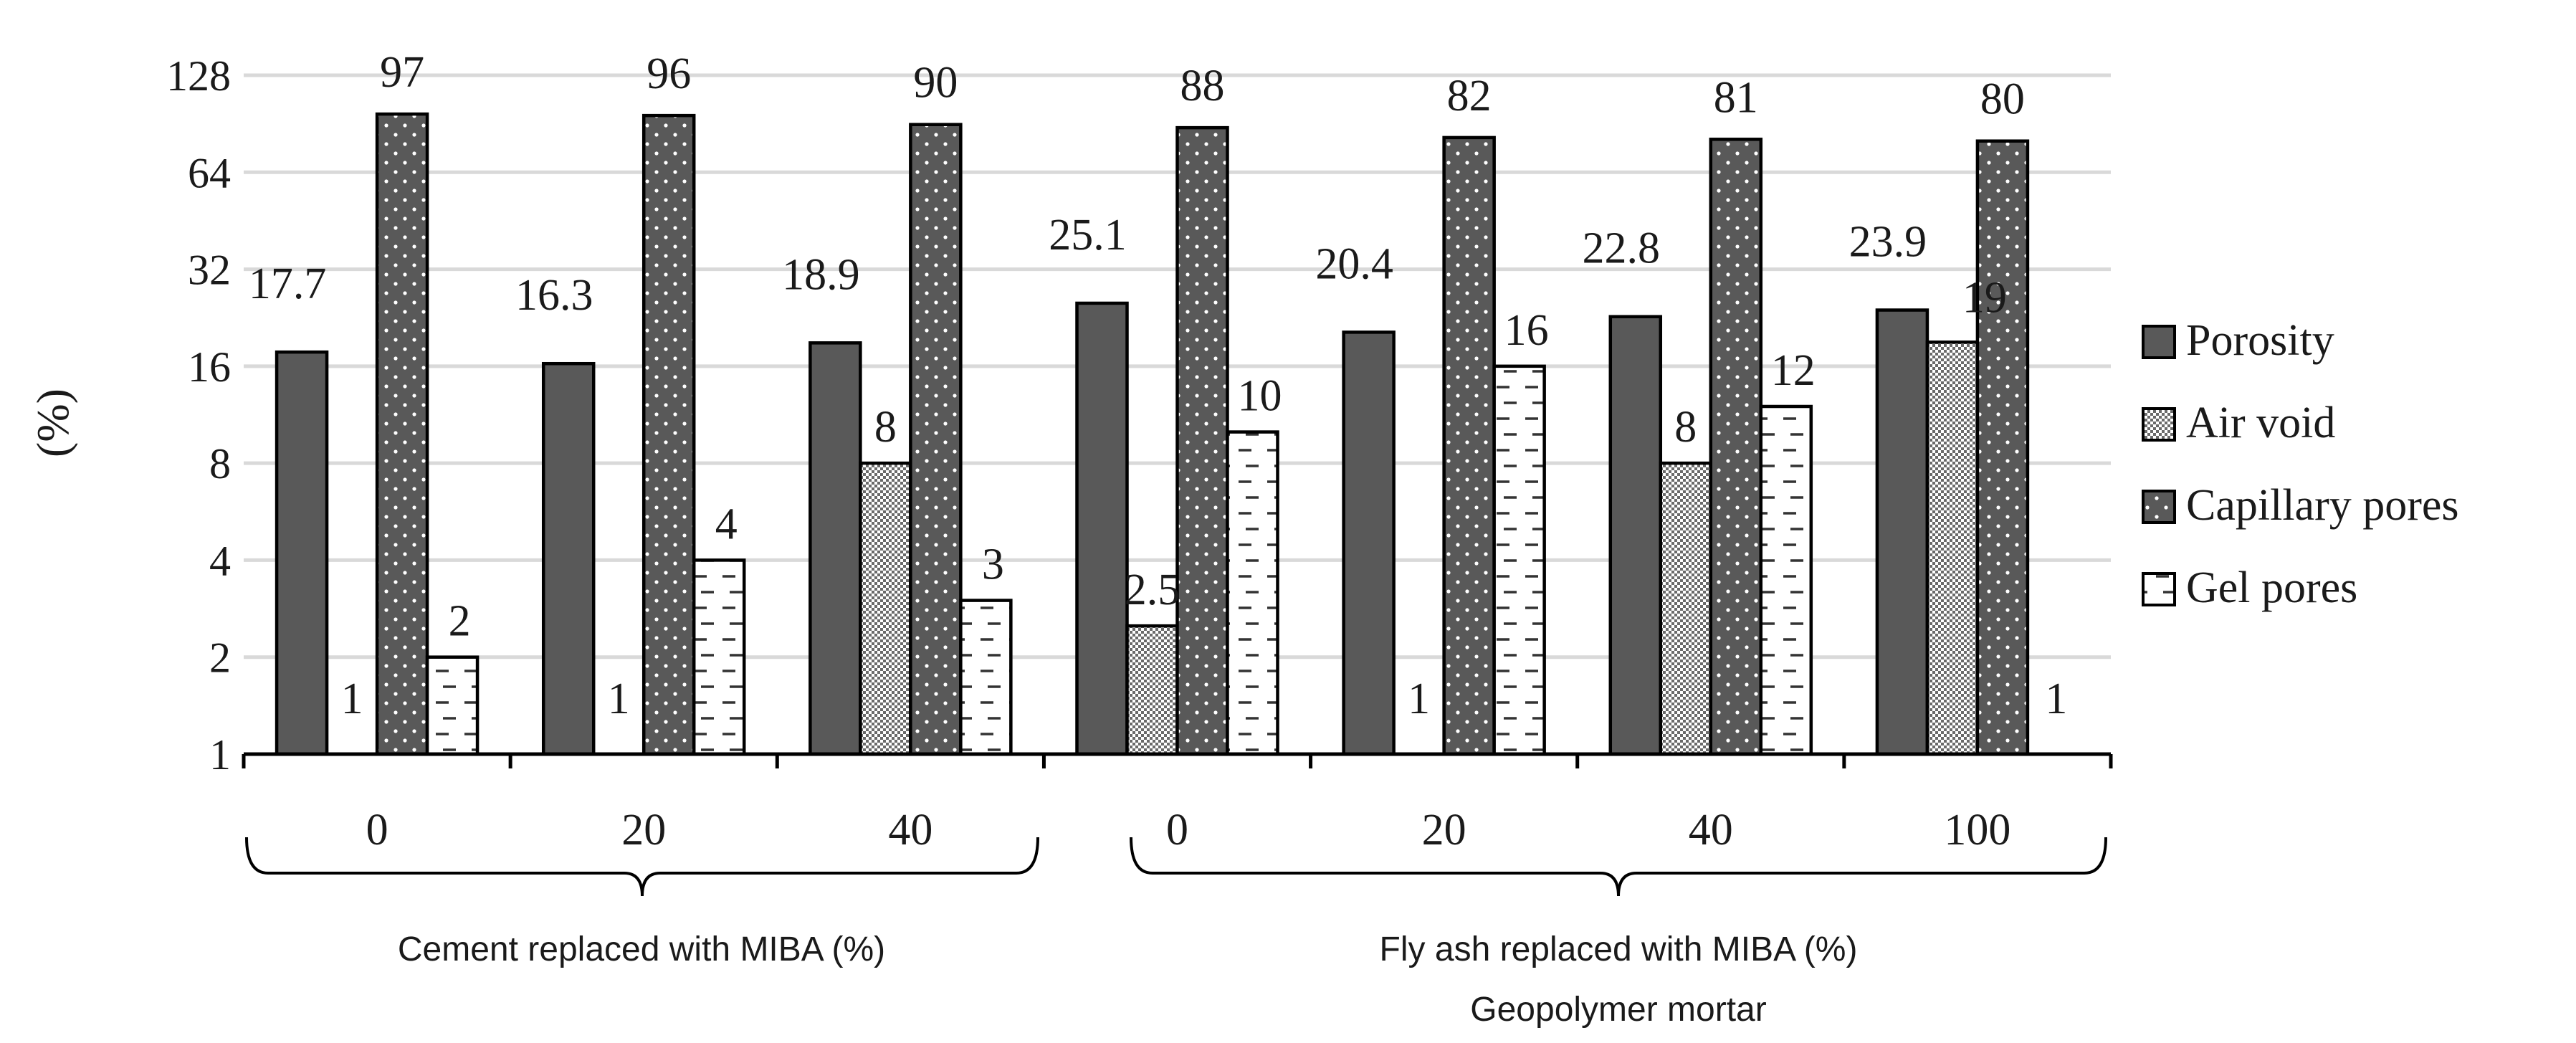  Describe the element at coordinates (821, 274) in the screenshot. I see `data-label: 18.9` at that location.